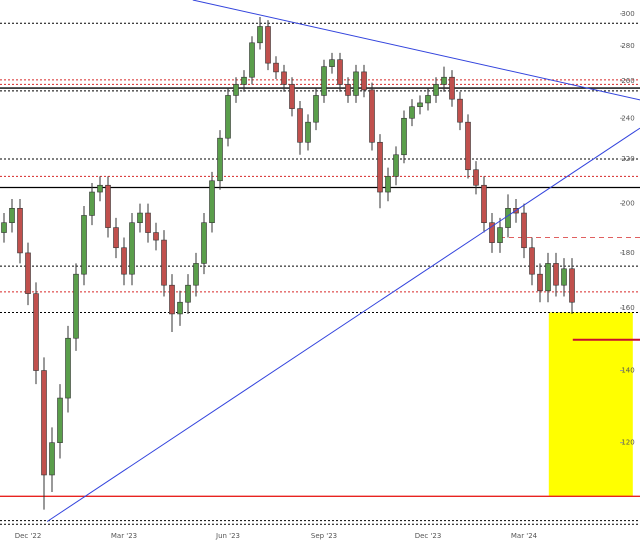  I want to click on x-tick-label: Jun '23, so click(227, 536).